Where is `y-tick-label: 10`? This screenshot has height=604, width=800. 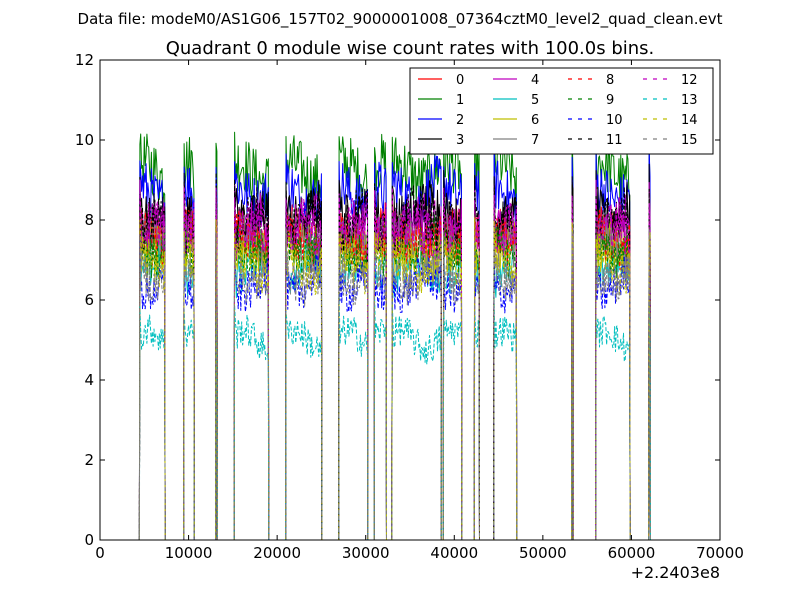
y-tick-label: 10 is located at coordinates (84, 140).